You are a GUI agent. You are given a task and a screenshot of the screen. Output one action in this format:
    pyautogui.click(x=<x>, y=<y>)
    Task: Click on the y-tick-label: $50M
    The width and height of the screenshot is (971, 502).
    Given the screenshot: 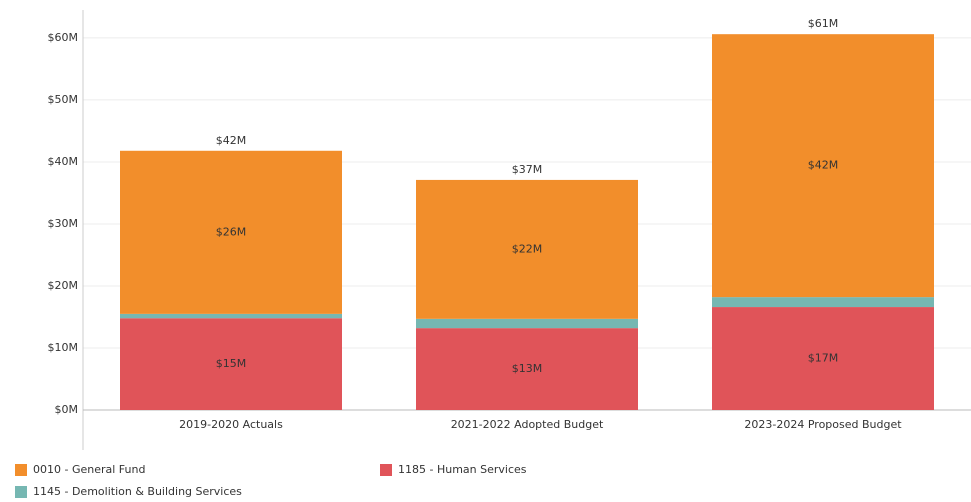 What is the action you would take?
    pyautogui.click(x=63, y=99)
    